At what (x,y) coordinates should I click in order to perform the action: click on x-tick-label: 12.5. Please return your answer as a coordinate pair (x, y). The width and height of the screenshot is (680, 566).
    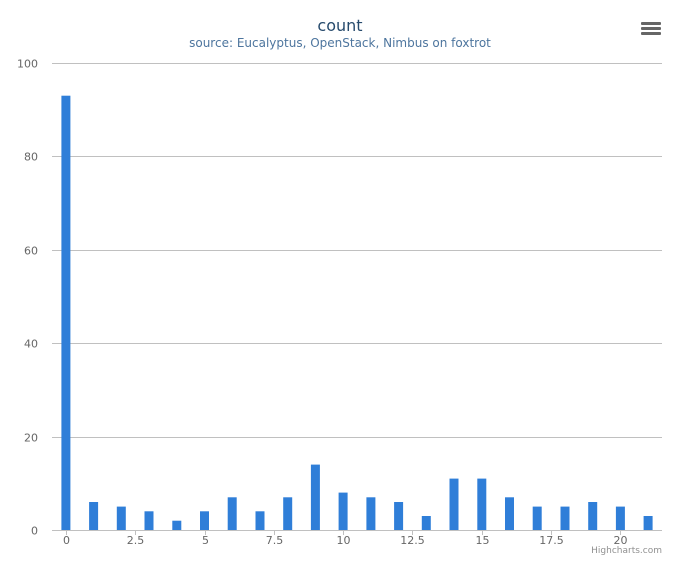
    Looking at the image, I should click on (412, 540).